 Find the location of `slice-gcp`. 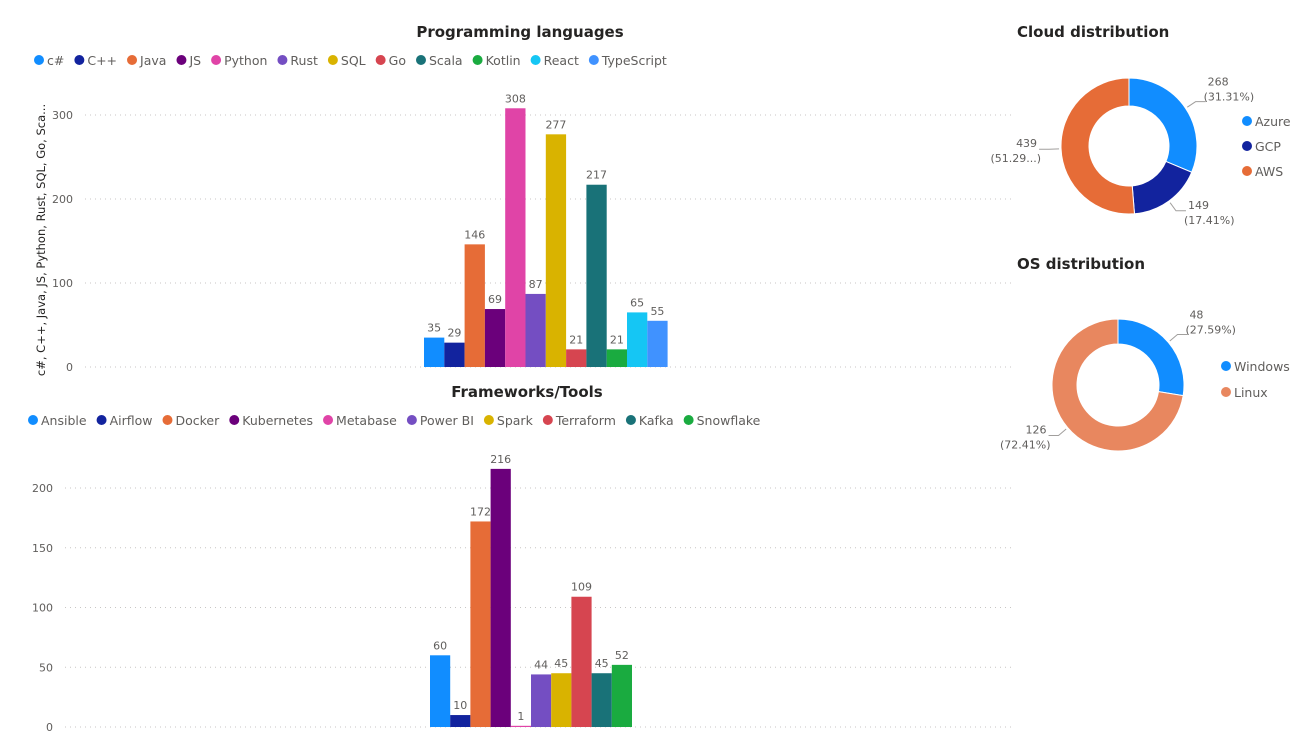

slice-gcp is located at coordinates (1162, 187).